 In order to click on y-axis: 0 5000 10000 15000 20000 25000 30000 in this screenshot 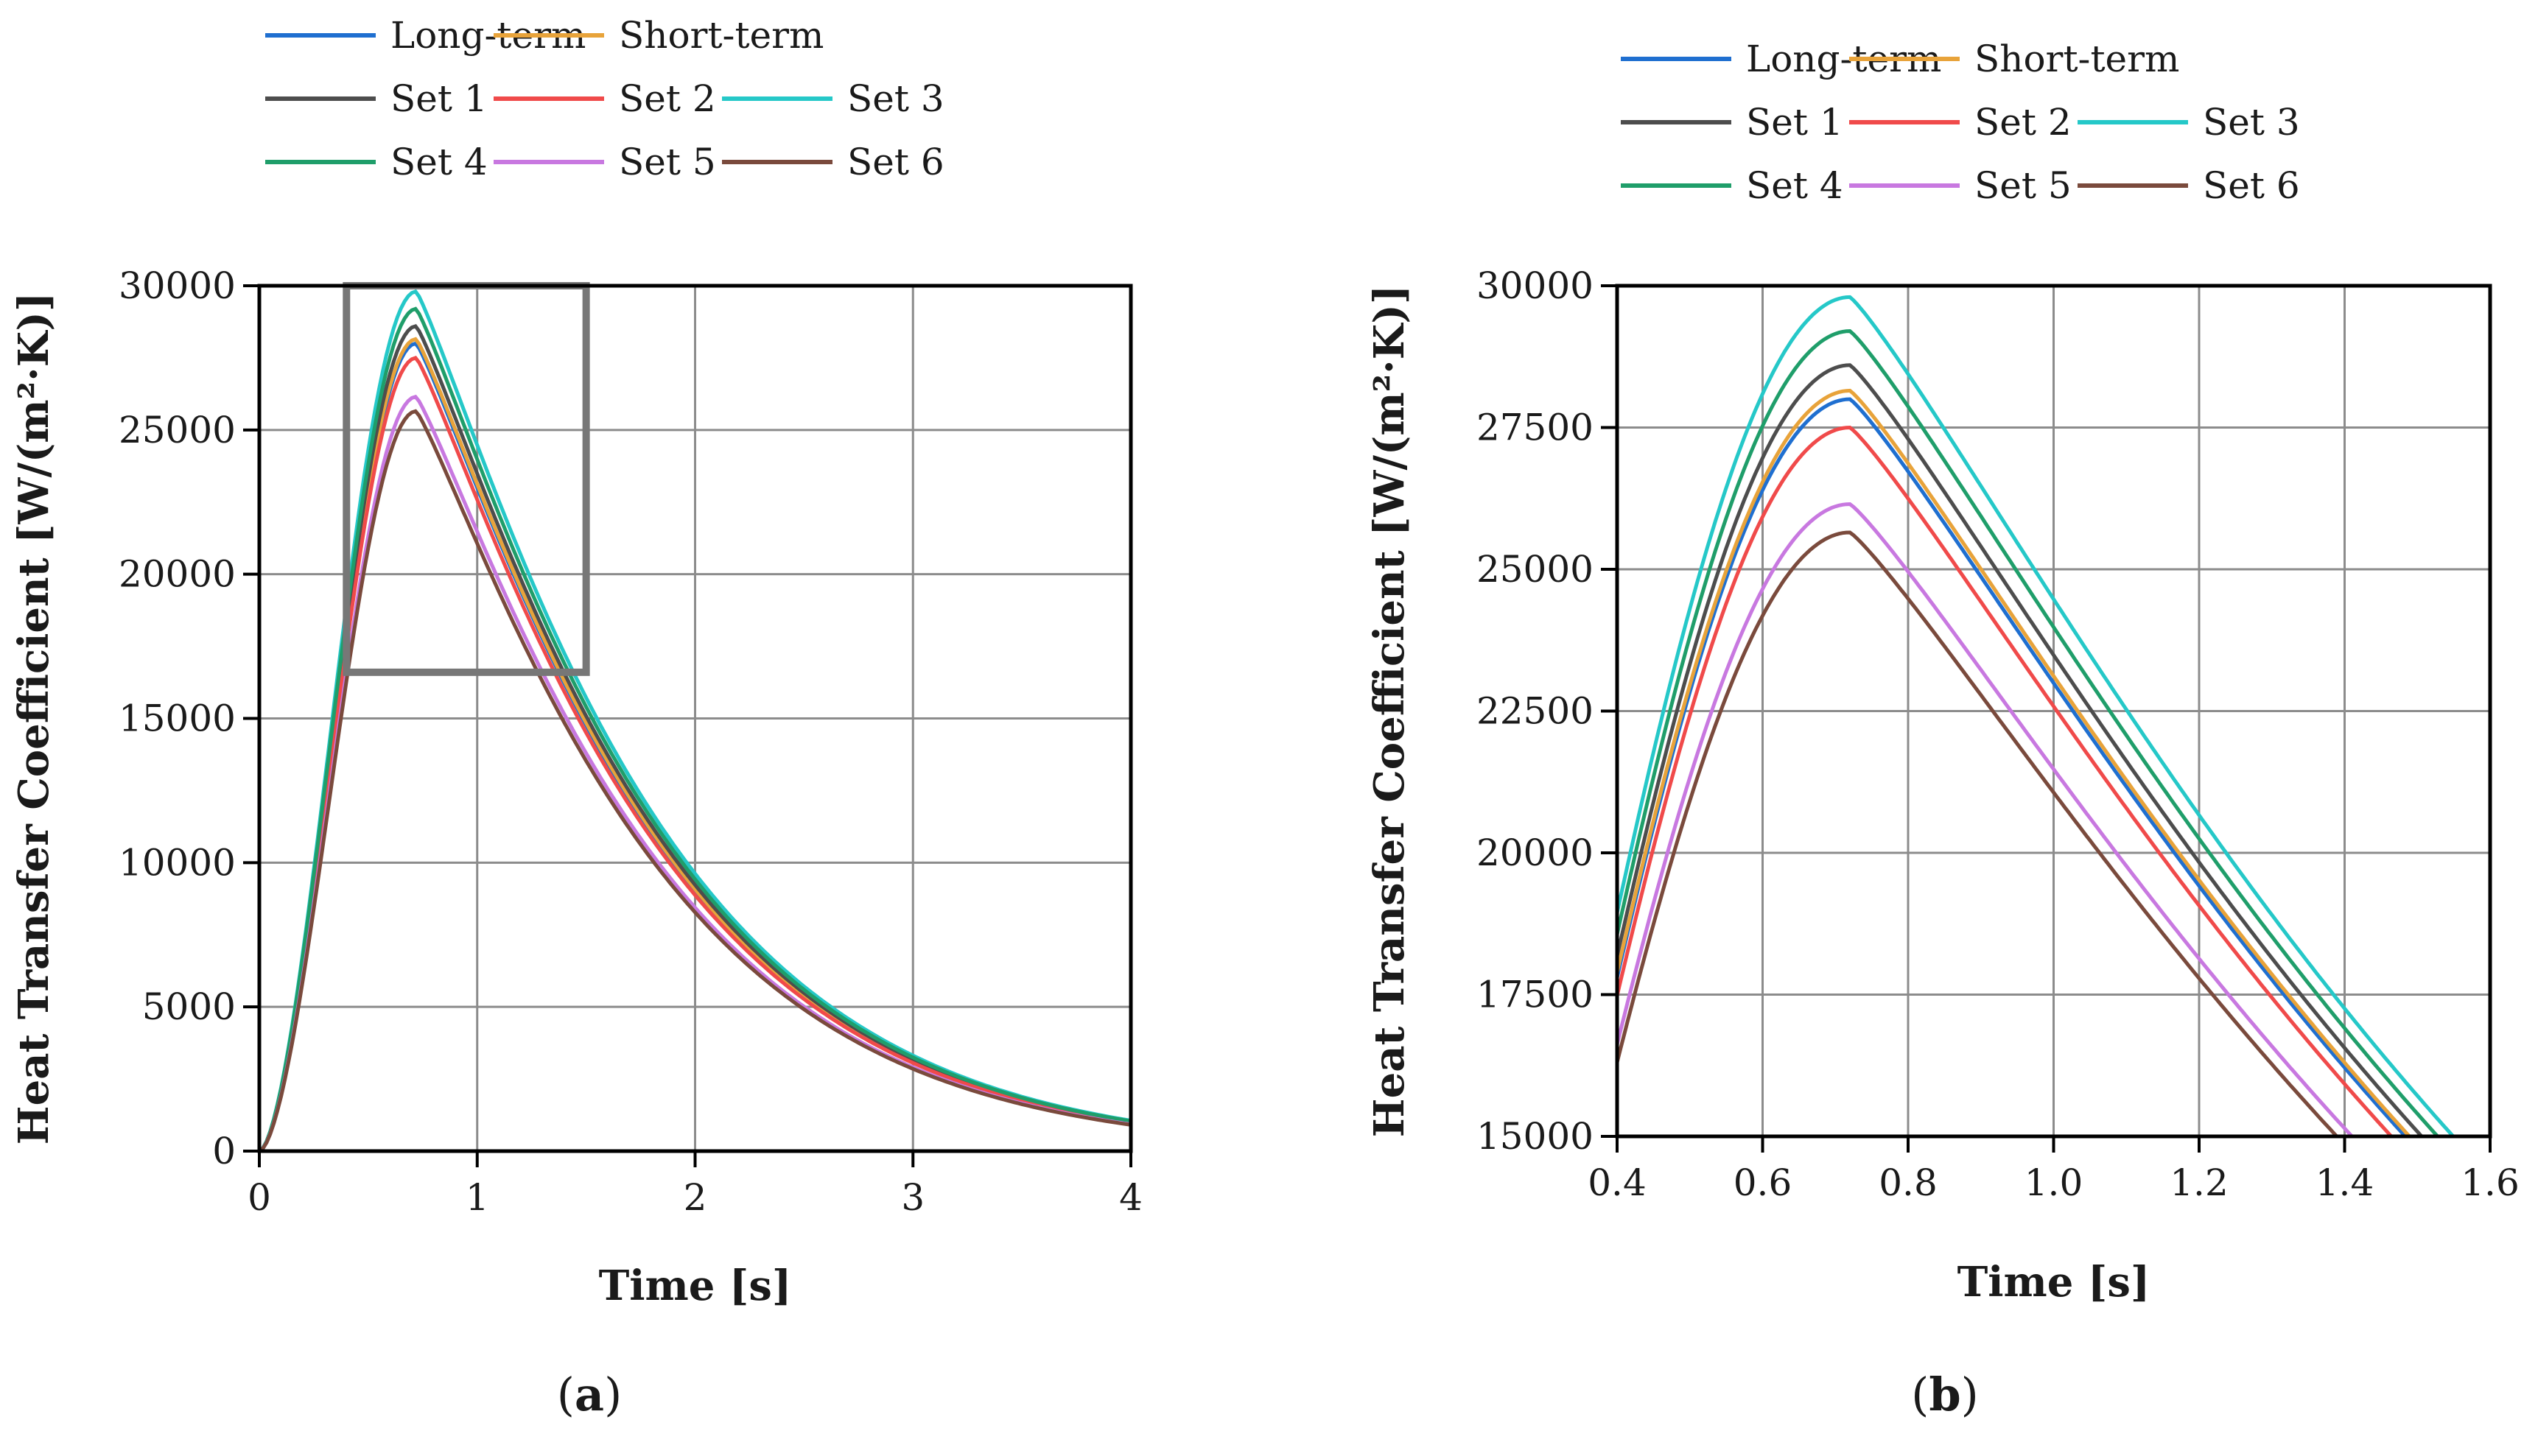, I will do `click(189, 718)`.